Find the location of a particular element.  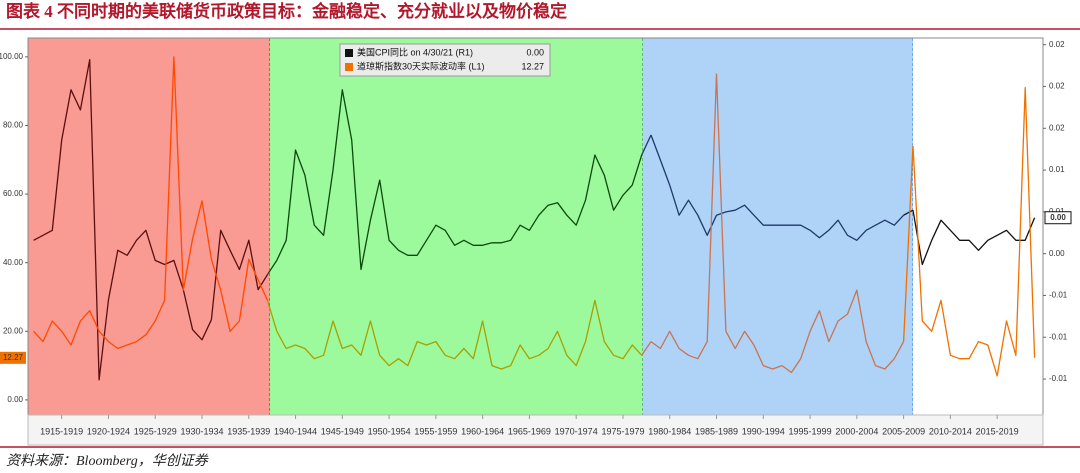

x-tick-label: 1920-1924 is located at coordinates (108, 431).